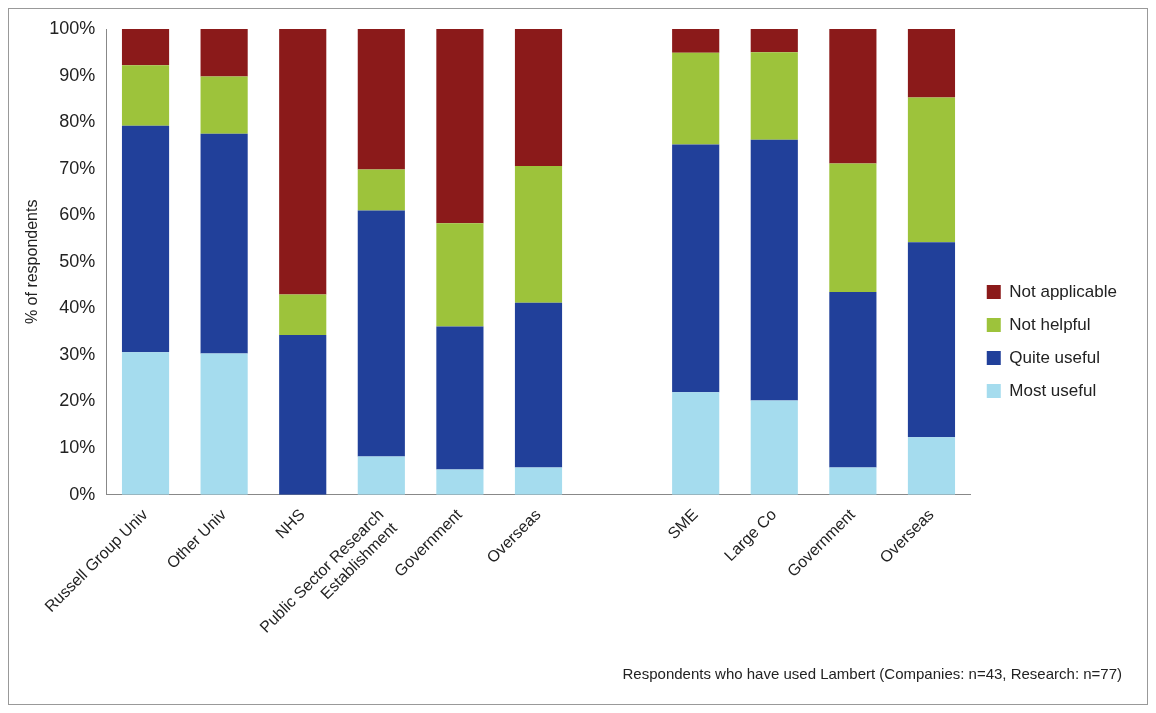  What do you see at coordinates (77, 353) in the screenshot?
I see `y-tick-label: 30%` at bounding box center [77, 353].